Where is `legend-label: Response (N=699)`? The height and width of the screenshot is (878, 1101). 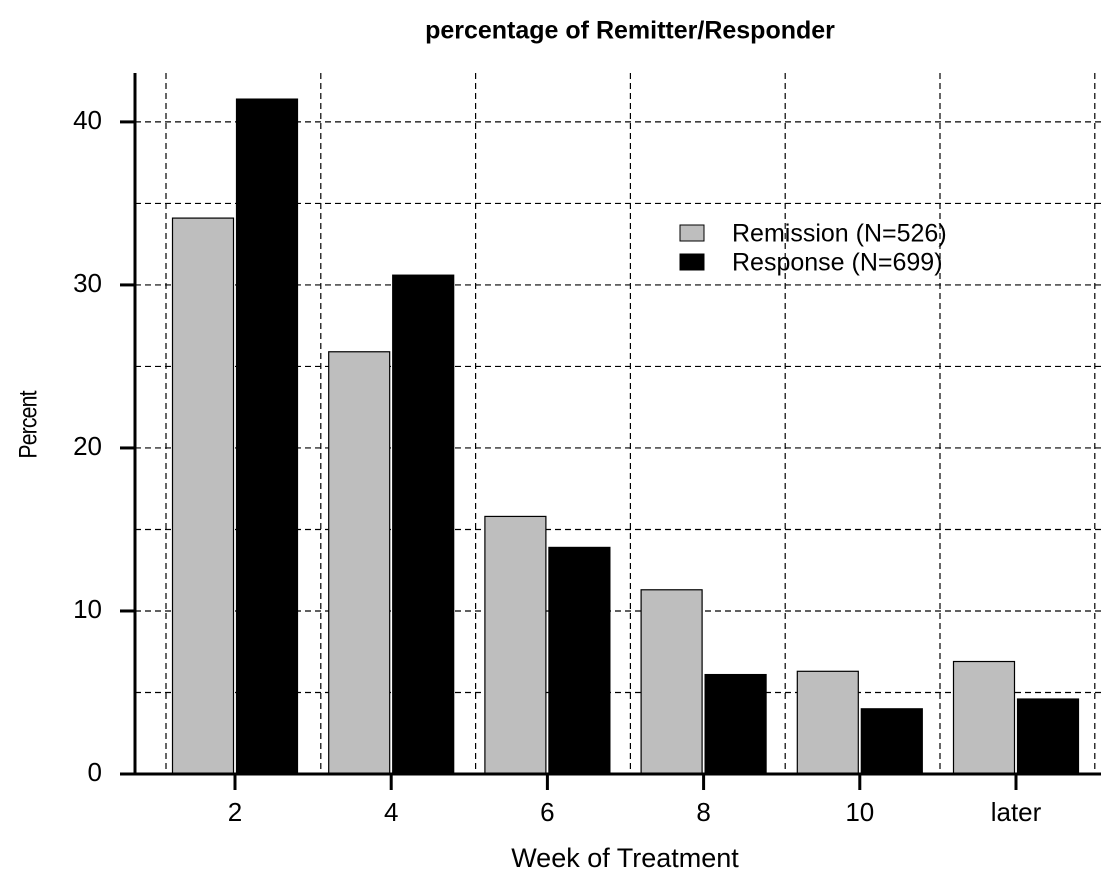 legend-label: Response (N=699) is located at coordinates (837, 263).